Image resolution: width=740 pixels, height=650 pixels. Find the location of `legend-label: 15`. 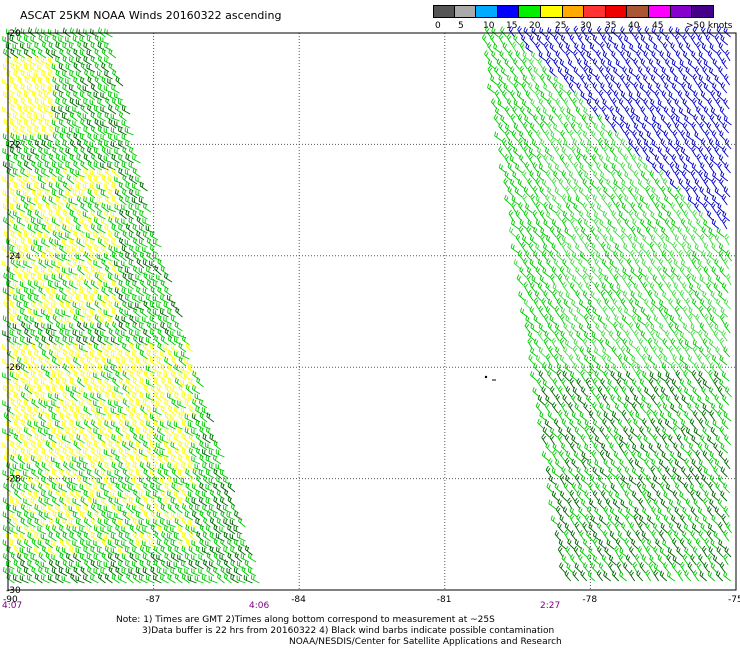

legend-label: 15 is located at coordinates (512, 26).